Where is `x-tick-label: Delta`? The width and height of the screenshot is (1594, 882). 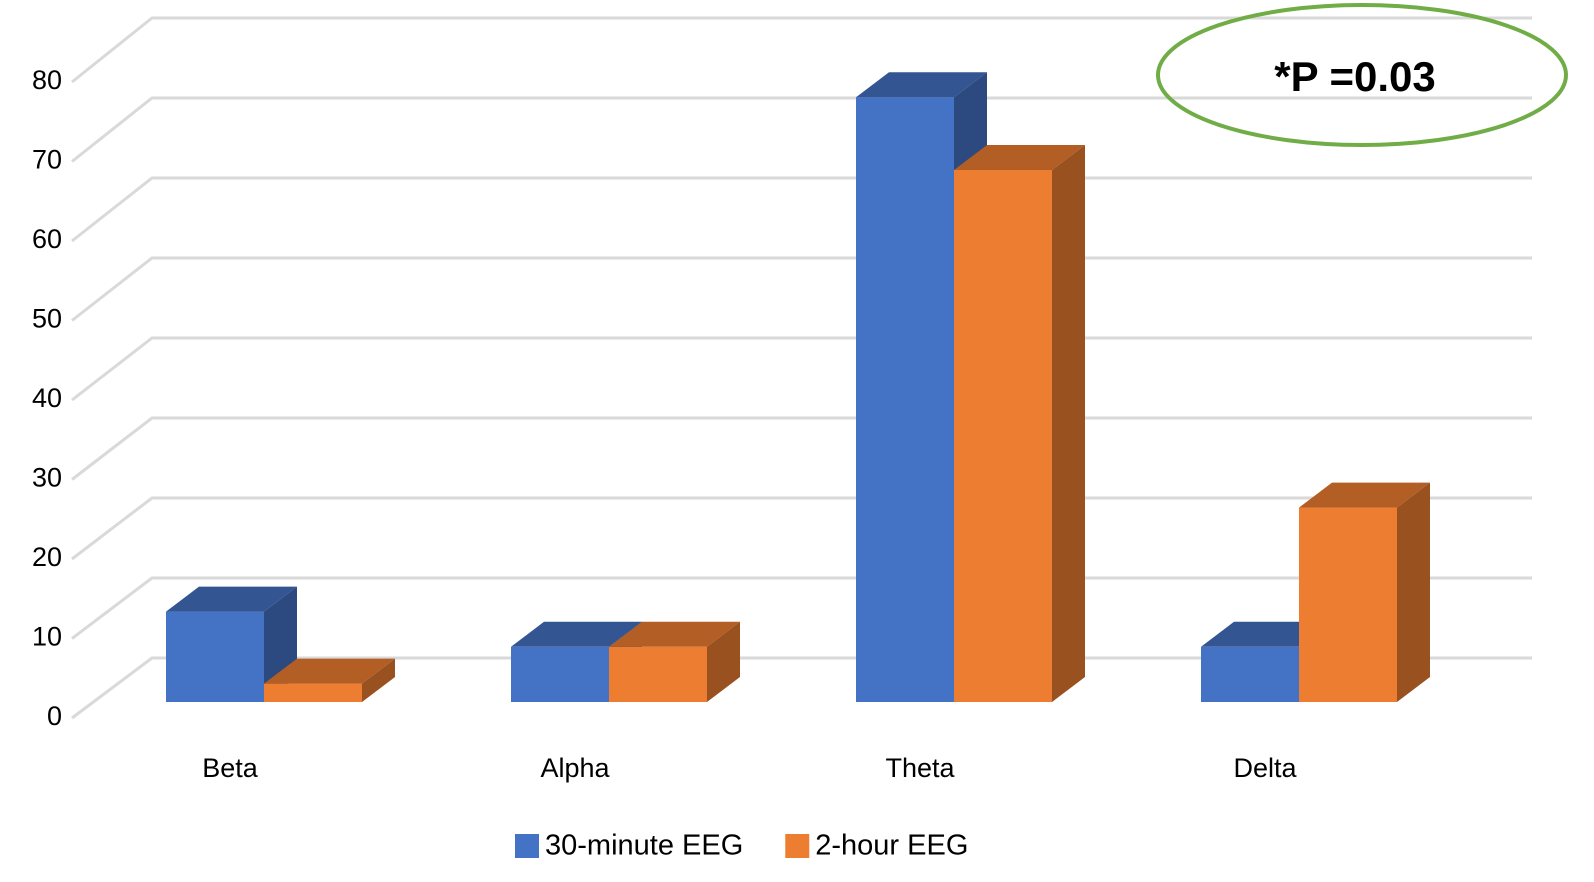 x-tick-label: Delta is located at coordinates (1265, 768).